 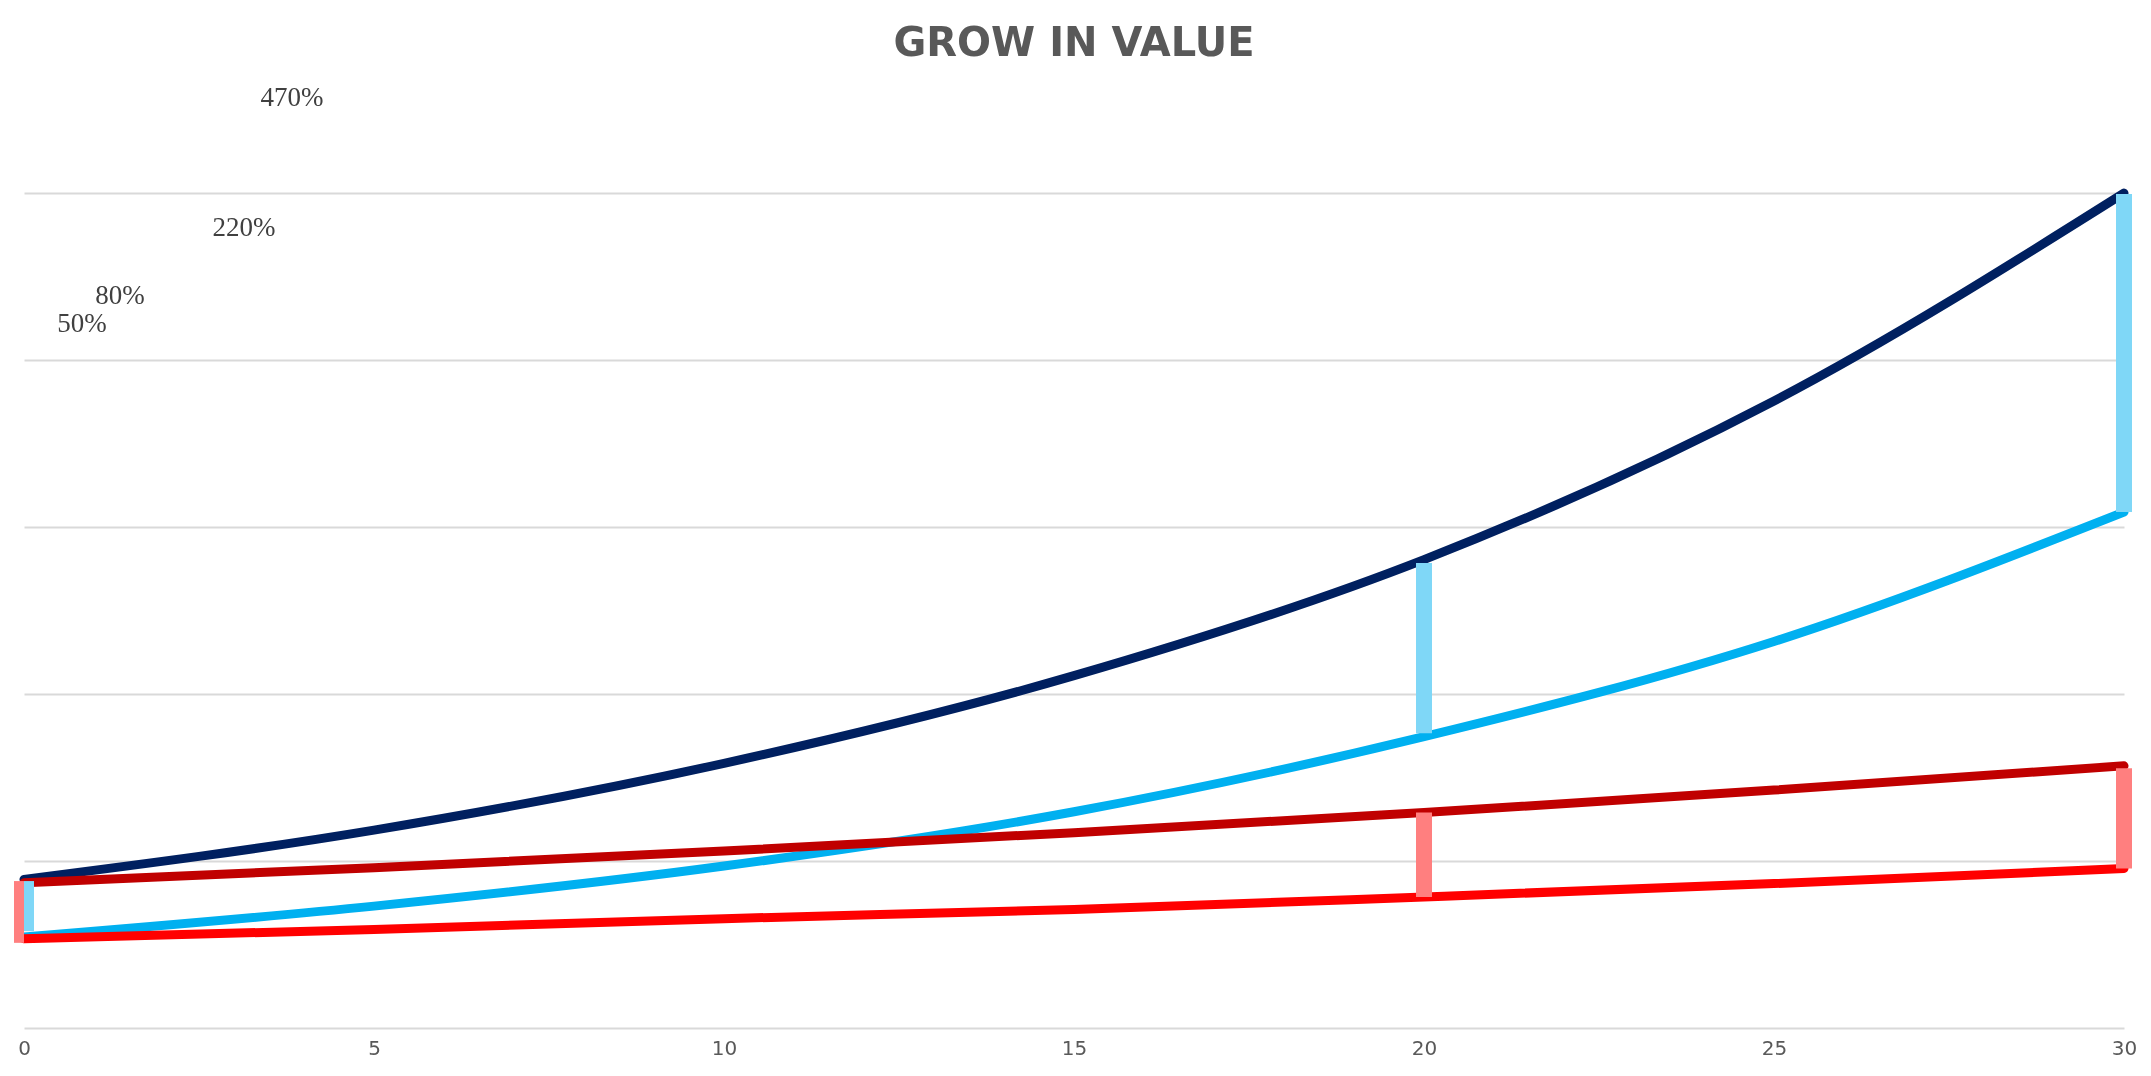 I want to click on text: 470%, so click(x=292, y=97).